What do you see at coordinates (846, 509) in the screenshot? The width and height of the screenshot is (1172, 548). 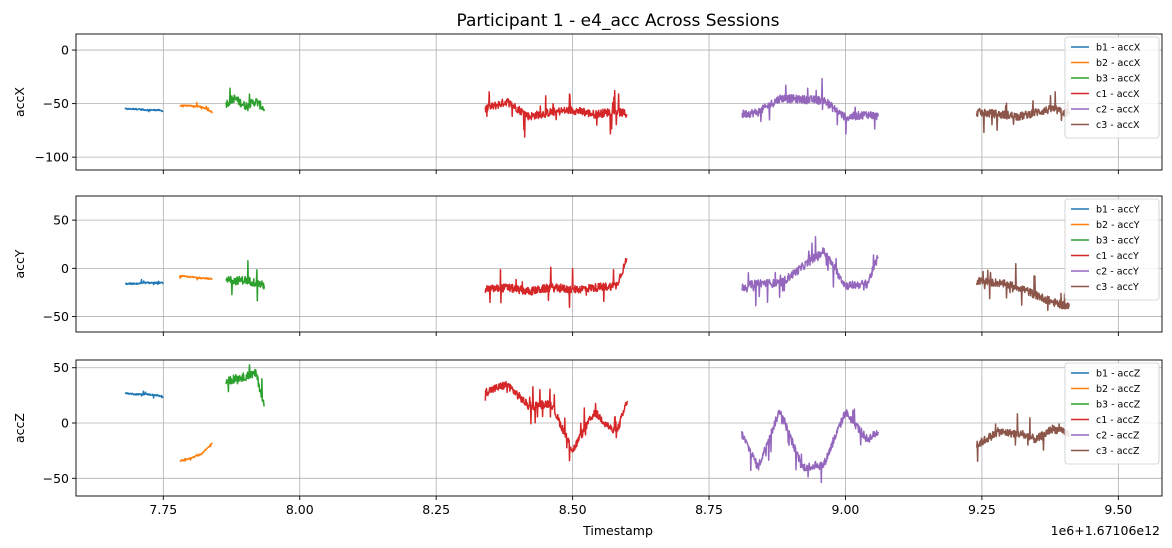 I see `x-tick-label: 9.00` at bounding box center [846, 509].